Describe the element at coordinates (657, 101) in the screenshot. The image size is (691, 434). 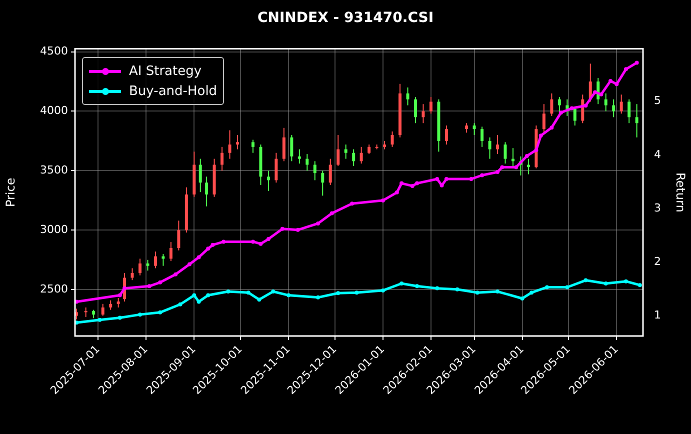
I see `y2-tick-label: 5` at that location.